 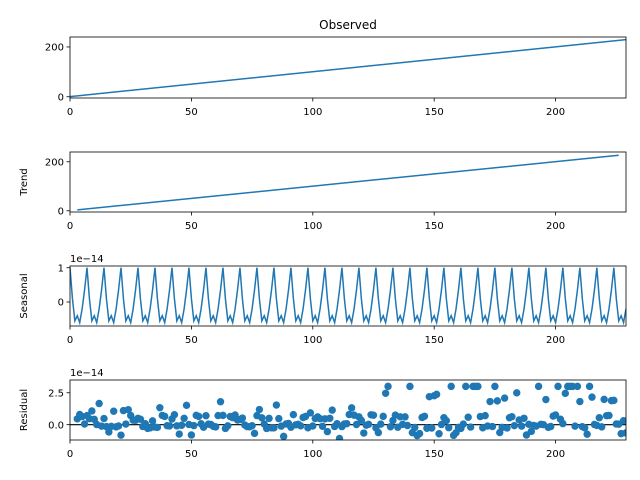 I want to click on observed-xtick-label: 100, so click(x=312, y=112).